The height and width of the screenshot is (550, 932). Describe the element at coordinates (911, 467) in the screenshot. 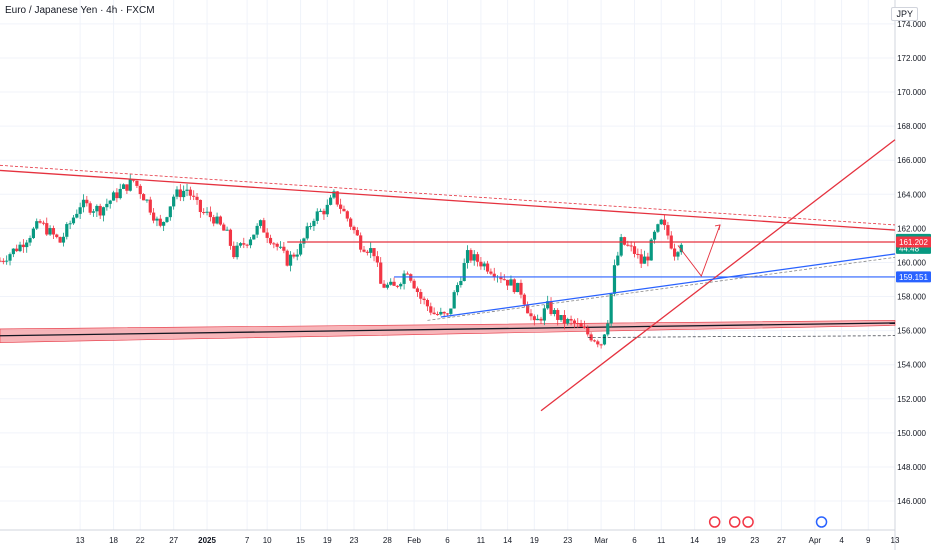

I see `y-tick-label: 148.000` at that location.